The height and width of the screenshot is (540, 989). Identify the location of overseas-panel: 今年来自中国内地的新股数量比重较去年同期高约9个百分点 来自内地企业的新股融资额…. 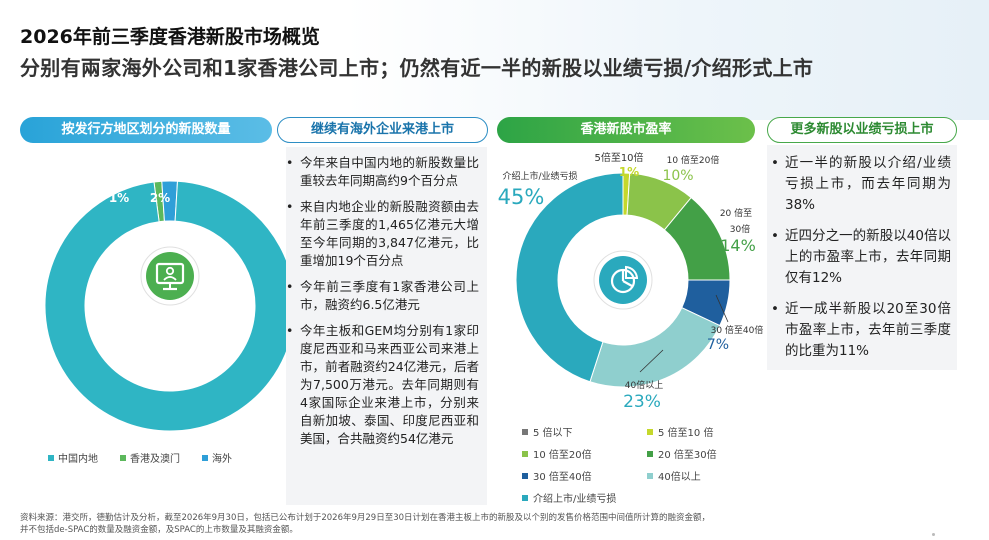
(386, 326).